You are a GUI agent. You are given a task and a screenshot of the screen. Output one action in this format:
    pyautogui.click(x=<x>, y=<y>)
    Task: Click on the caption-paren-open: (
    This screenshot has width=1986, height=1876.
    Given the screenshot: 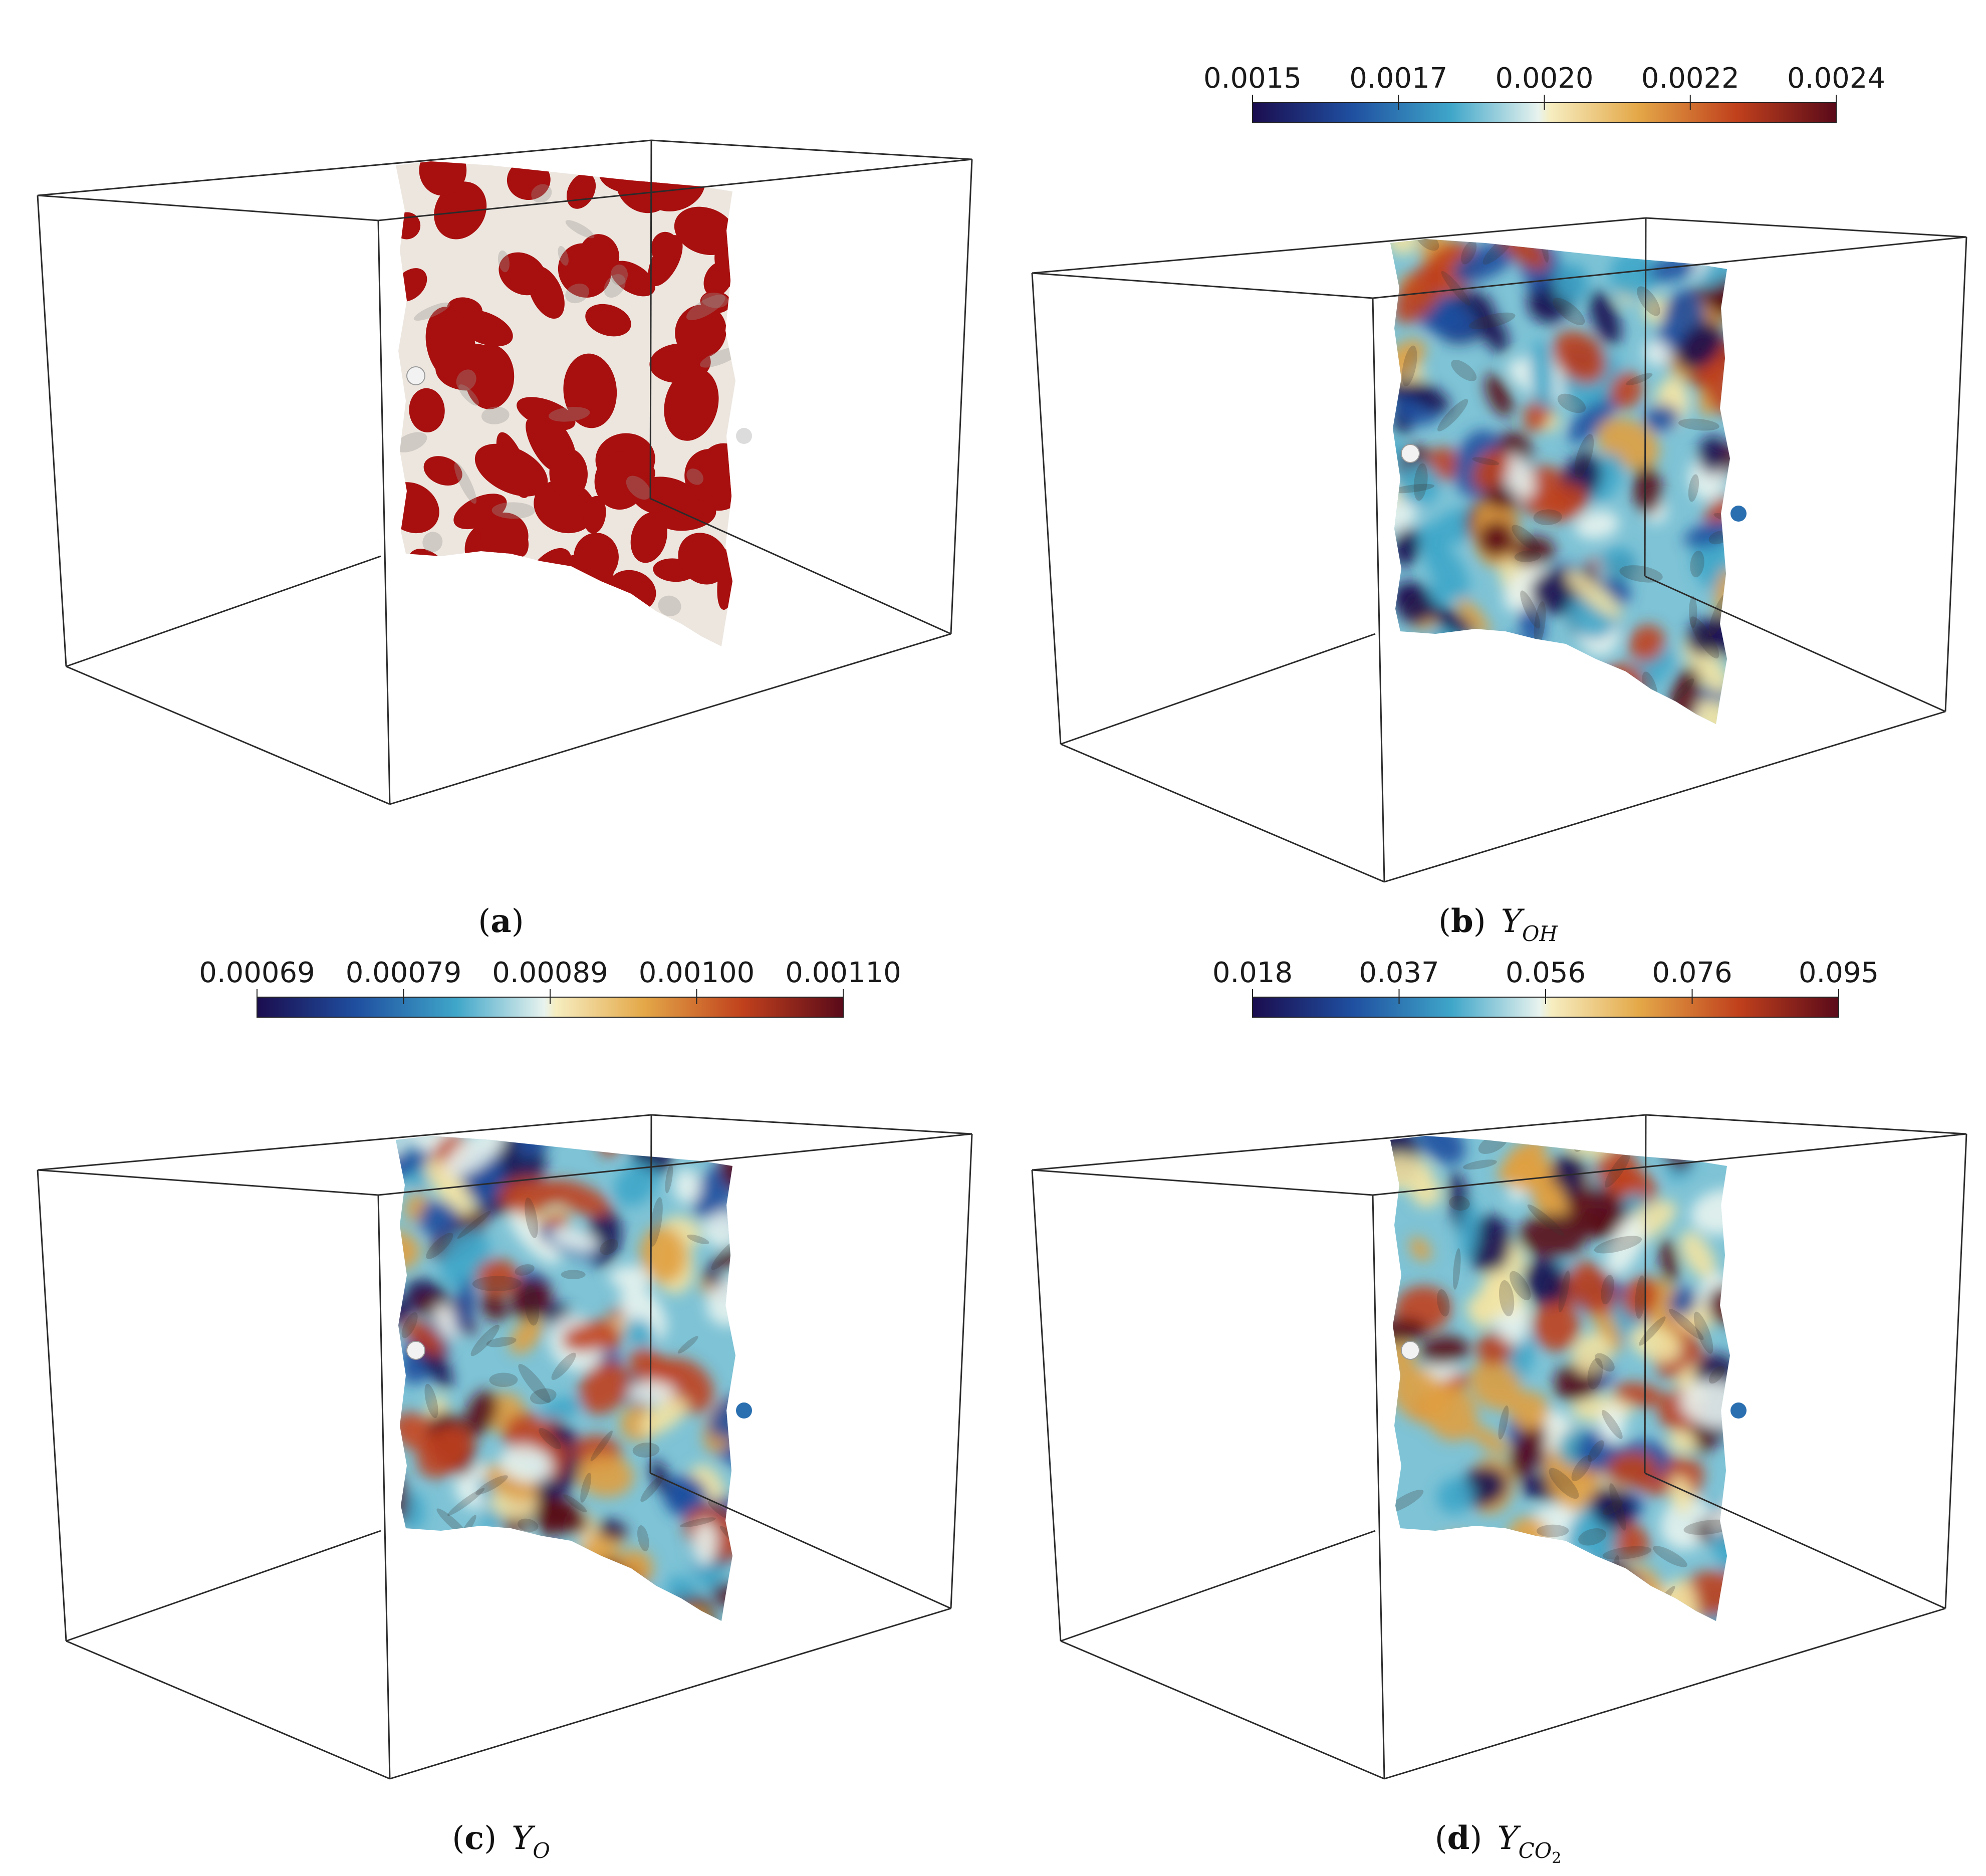 What is the action you would take?
    pyautogui.click(x=1444, y=921)
    